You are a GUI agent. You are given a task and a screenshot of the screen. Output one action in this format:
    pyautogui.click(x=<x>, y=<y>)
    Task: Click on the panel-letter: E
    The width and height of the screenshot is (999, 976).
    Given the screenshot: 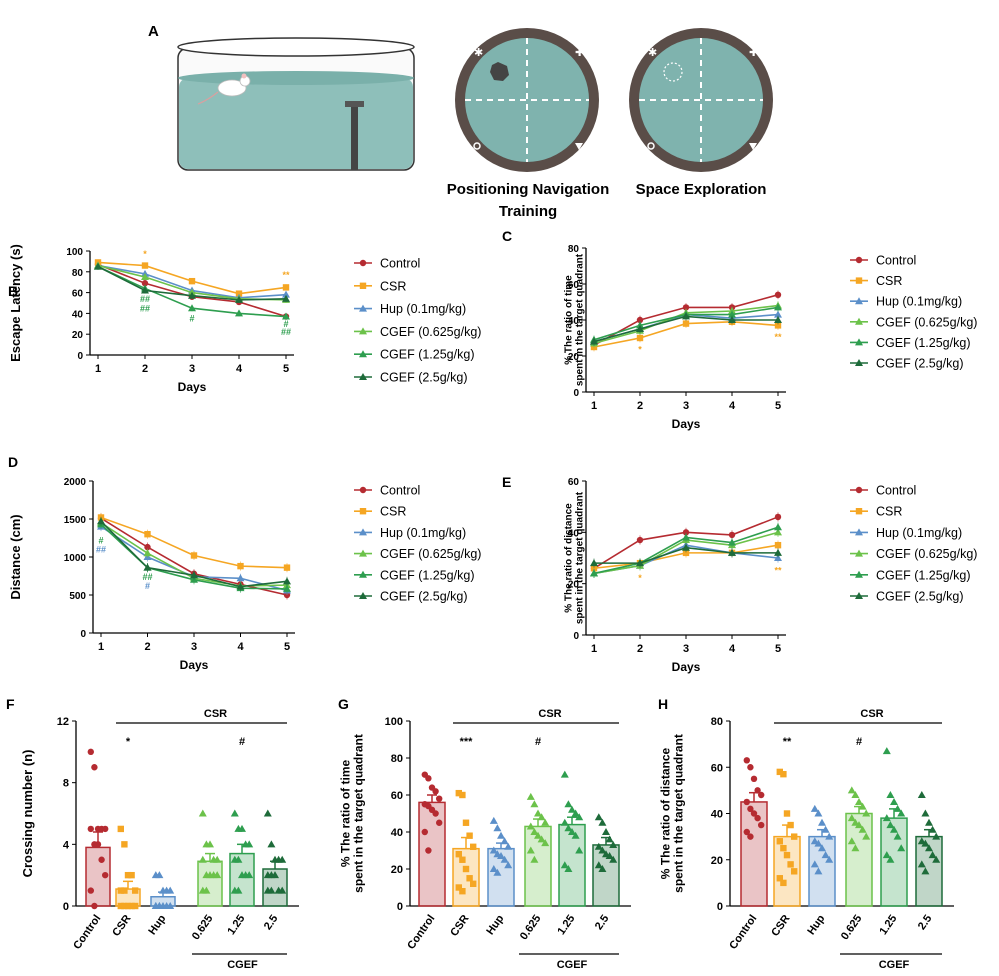 What is the action you would take?
    pyautogui.click(x=506, y=482)
    